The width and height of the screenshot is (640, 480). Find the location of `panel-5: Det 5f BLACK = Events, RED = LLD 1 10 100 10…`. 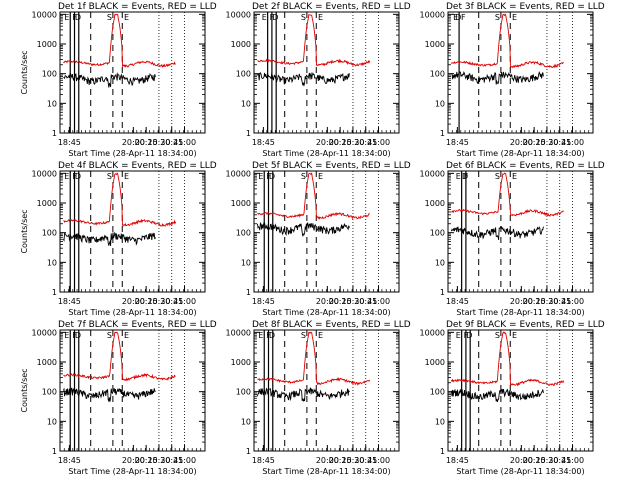

panel-5: Det 5f BLACK = Events, RED = LLD 1 10 100 10… is located at coordinates (318, 239).